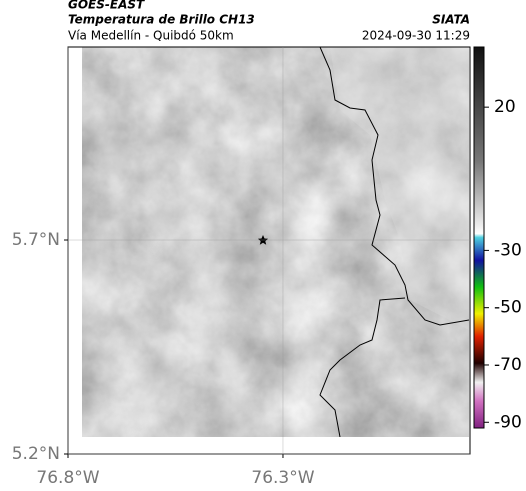  Describe the element at coordinates (106, 6) in the screenshot. I see `satellite: GOES-EAST` at that location.